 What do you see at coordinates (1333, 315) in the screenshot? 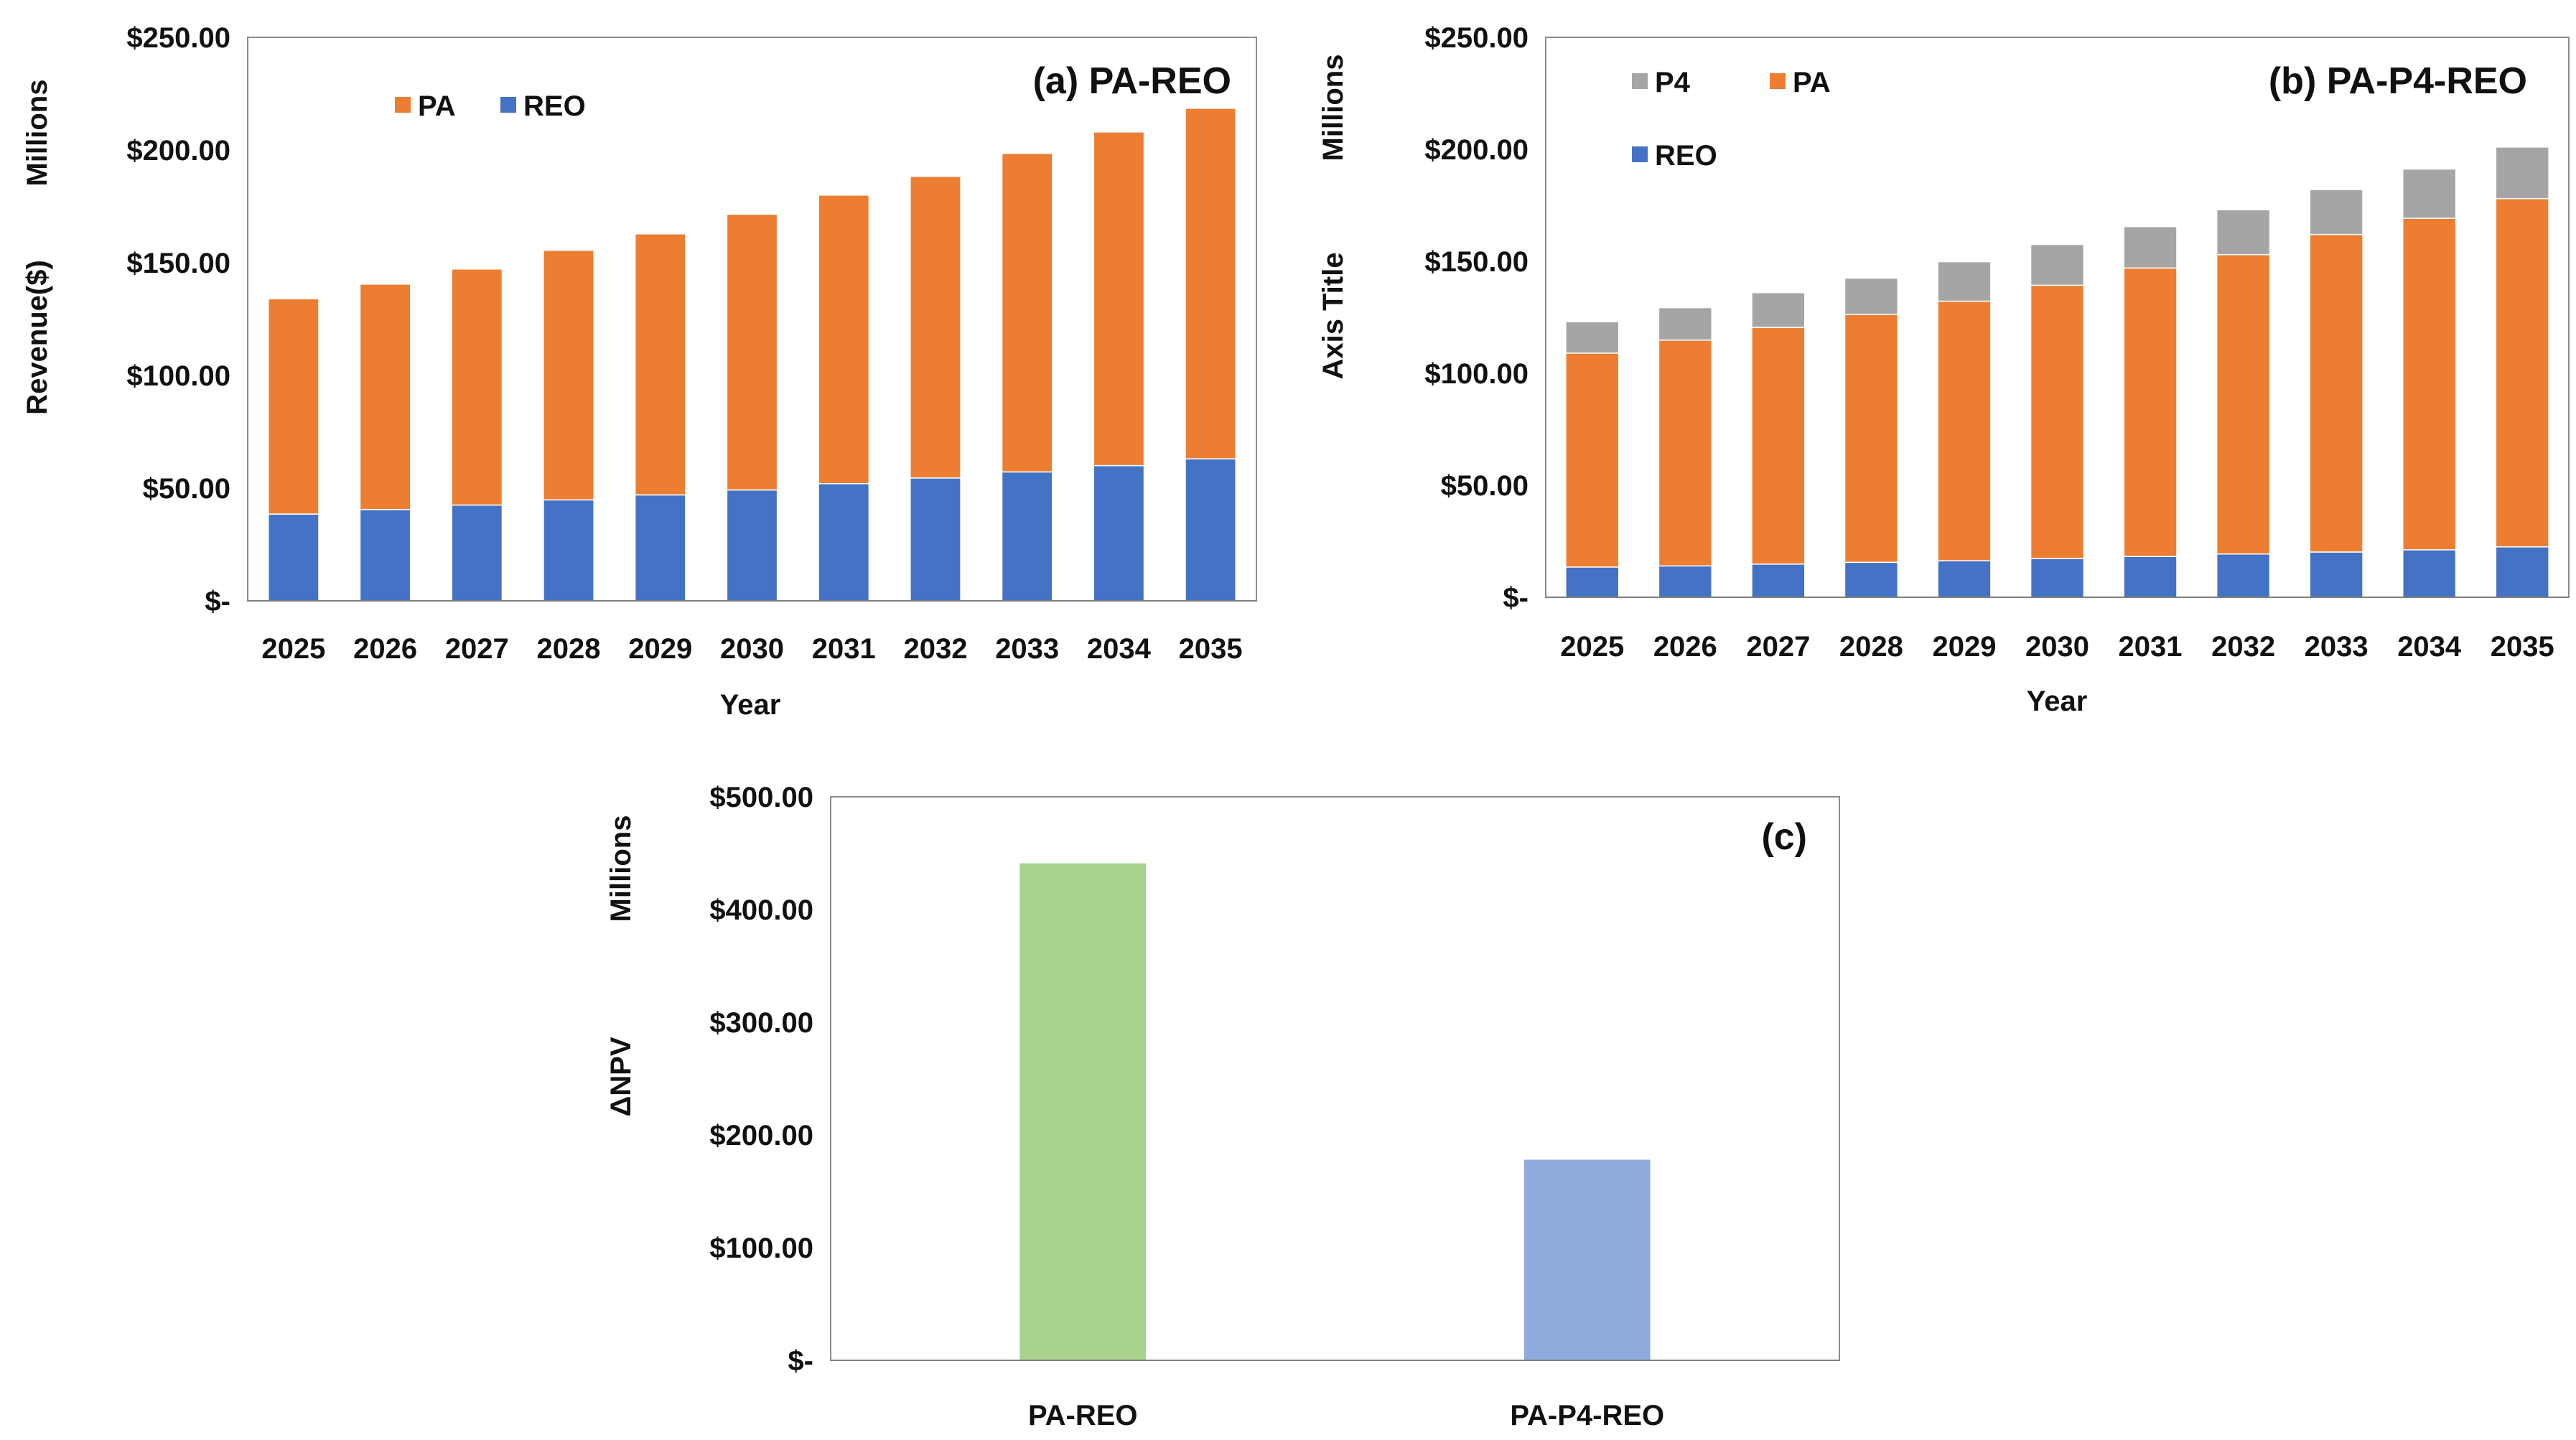
I see `panel-b-y-axis-label: Axis Title` at bounding box center [1333, 315].